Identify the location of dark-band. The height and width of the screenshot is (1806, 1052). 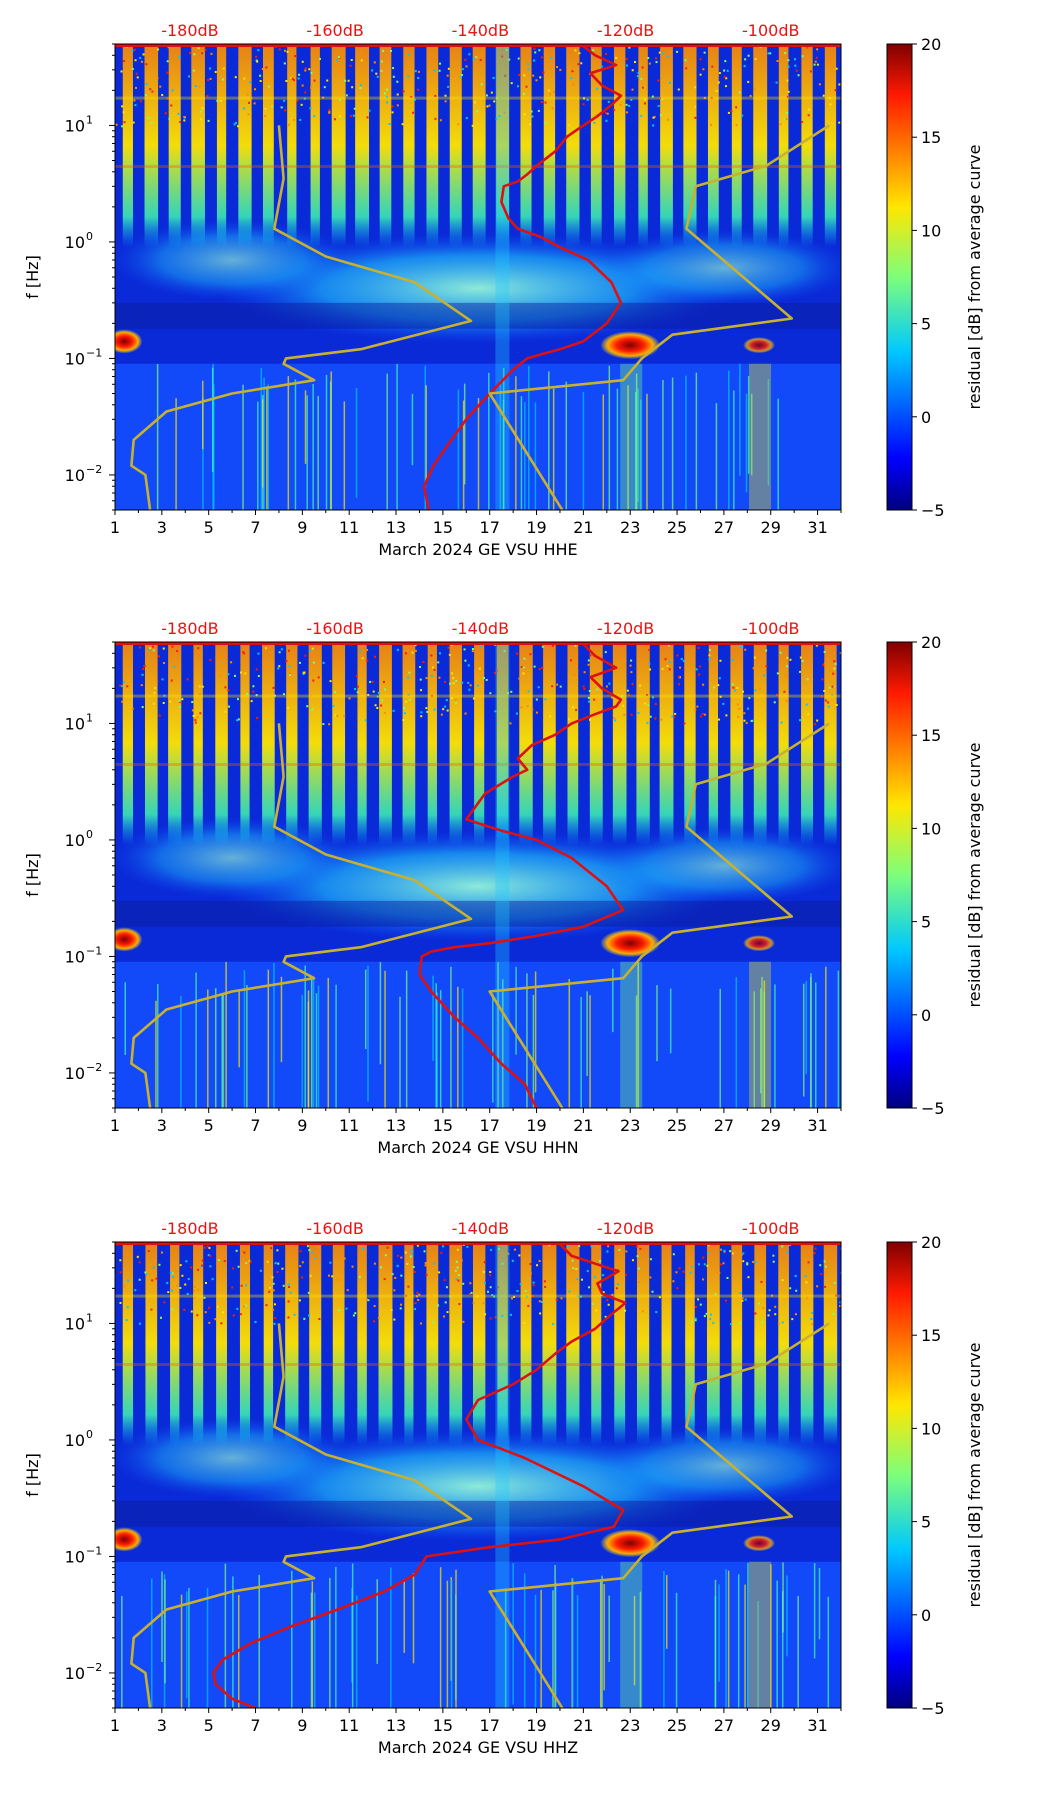
(478, 913).